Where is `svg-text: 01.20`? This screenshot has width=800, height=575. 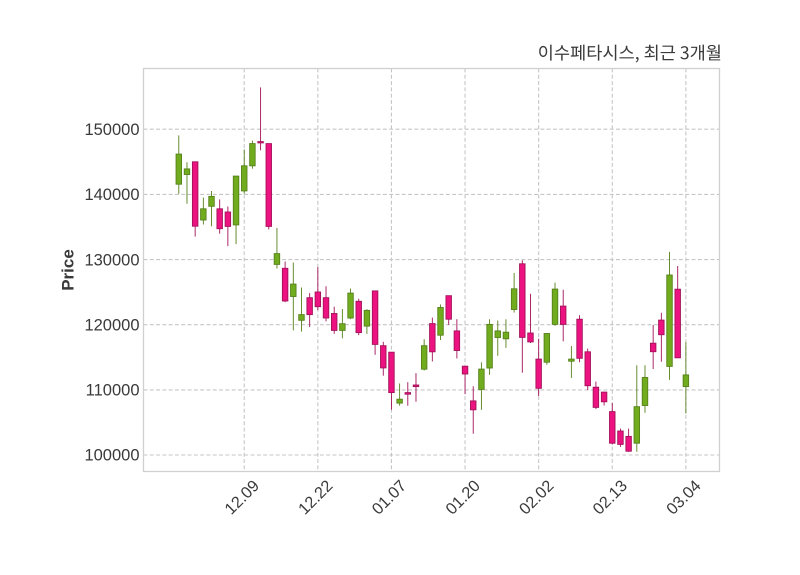 svg-text: 01.20 is located at coordinates (463, 498).